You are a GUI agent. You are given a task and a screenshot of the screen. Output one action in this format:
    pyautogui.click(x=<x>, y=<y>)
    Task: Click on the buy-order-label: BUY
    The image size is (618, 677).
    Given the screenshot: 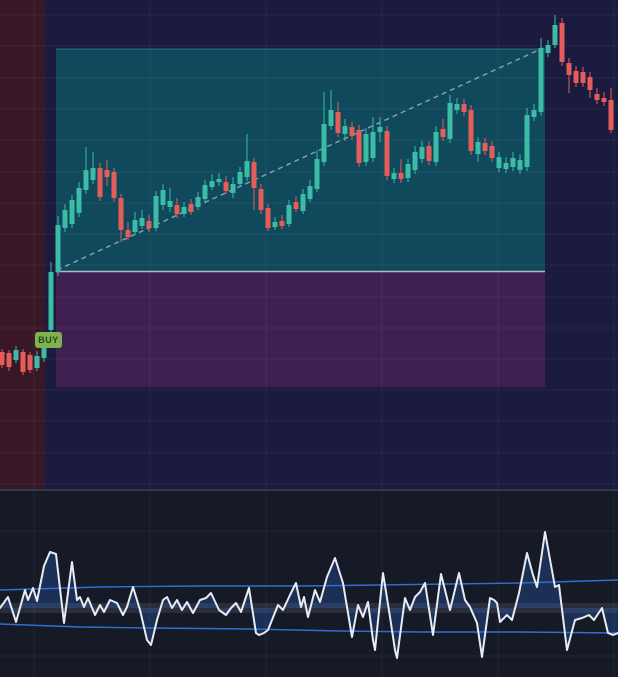 What is the action you would take?
    pyautogui.click(x=48, y=340)
    